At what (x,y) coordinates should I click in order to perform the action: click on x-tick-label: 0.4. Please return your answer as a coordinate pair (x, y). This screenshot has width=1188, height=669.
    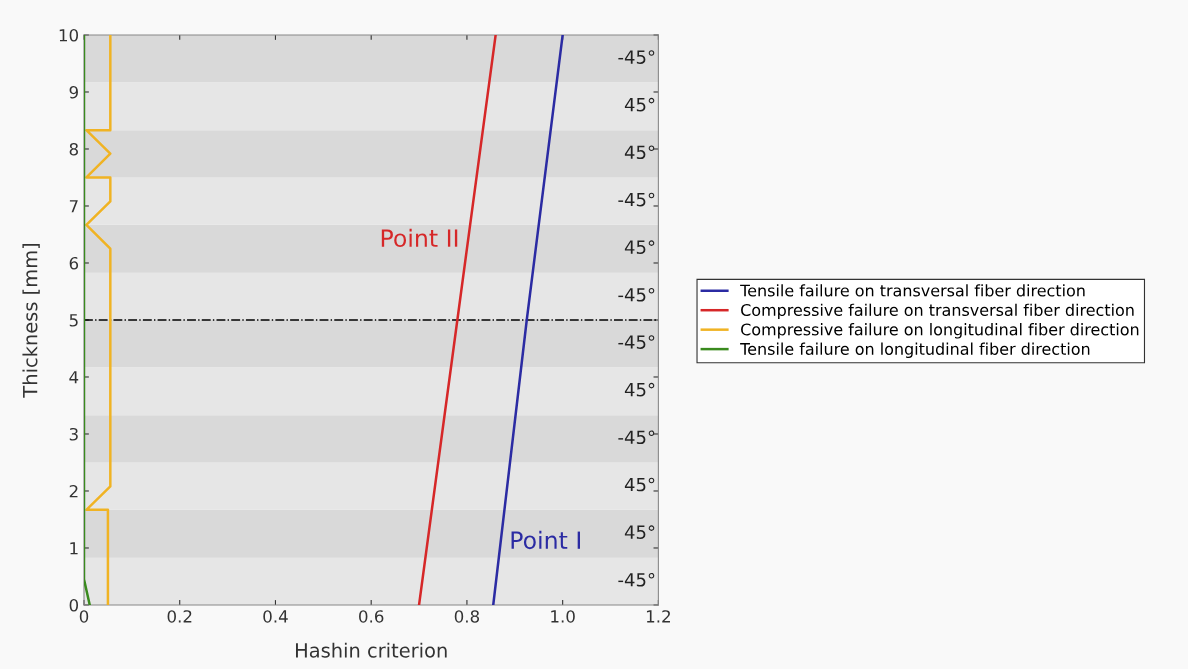
    Looking at the image, I should click on (275, 616).